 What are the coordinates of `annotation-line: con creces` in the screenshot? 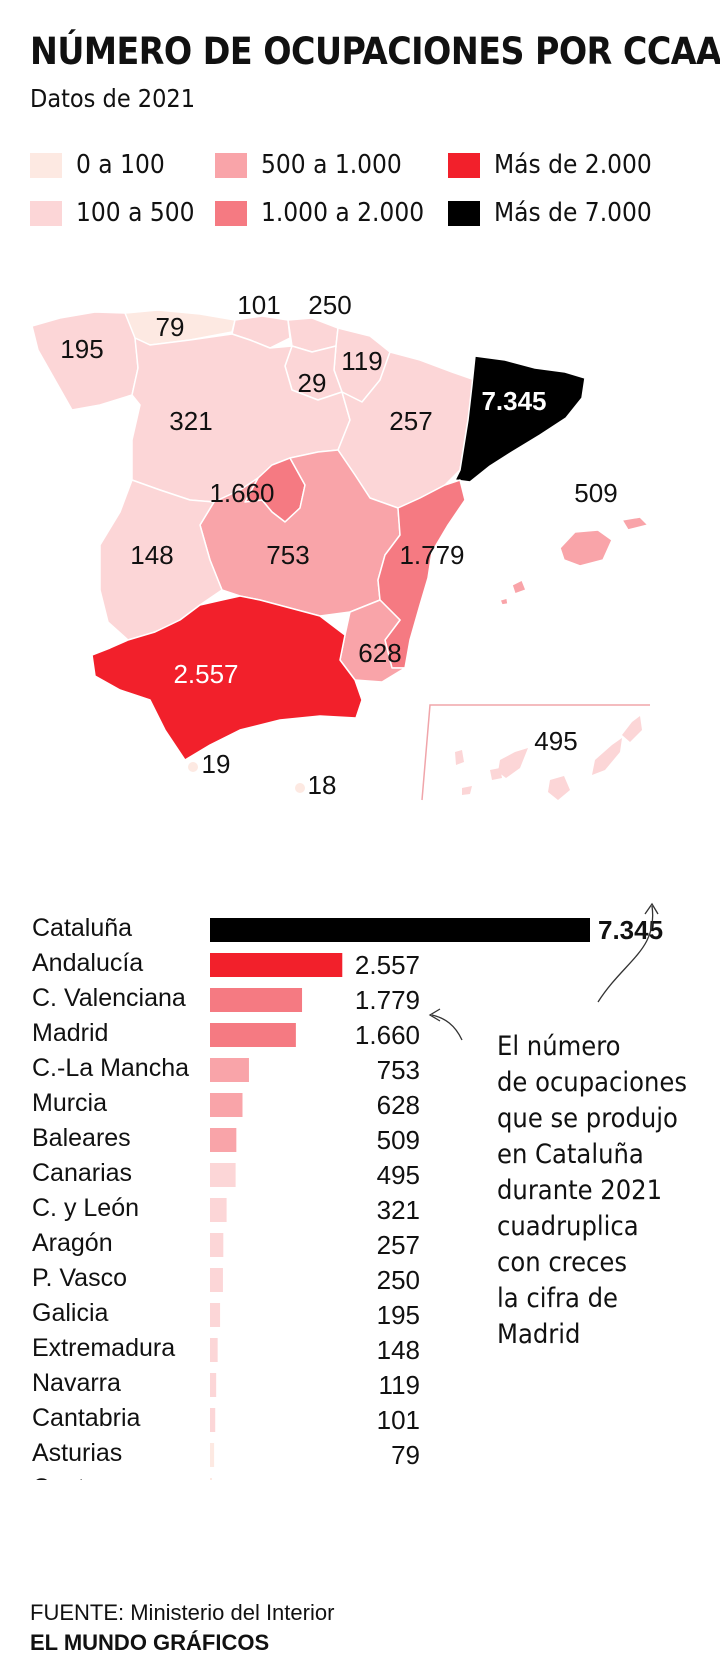 It's located at (562, 1262).